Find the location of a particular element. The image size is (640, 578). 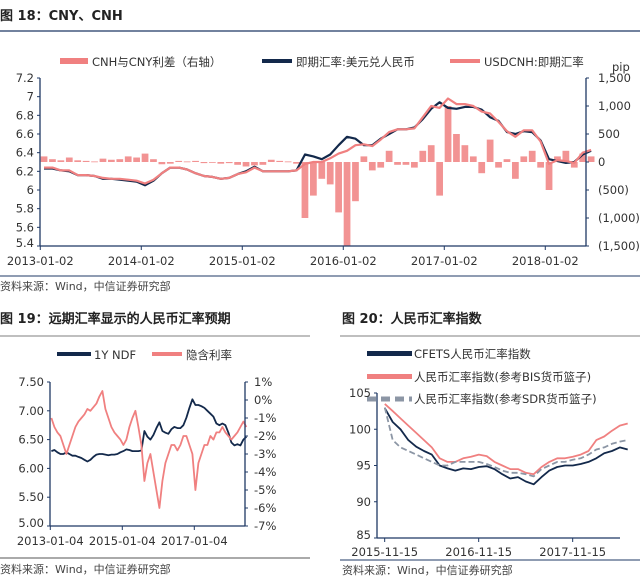

y-tick-label: 7 is located at coordinates (30, 97).